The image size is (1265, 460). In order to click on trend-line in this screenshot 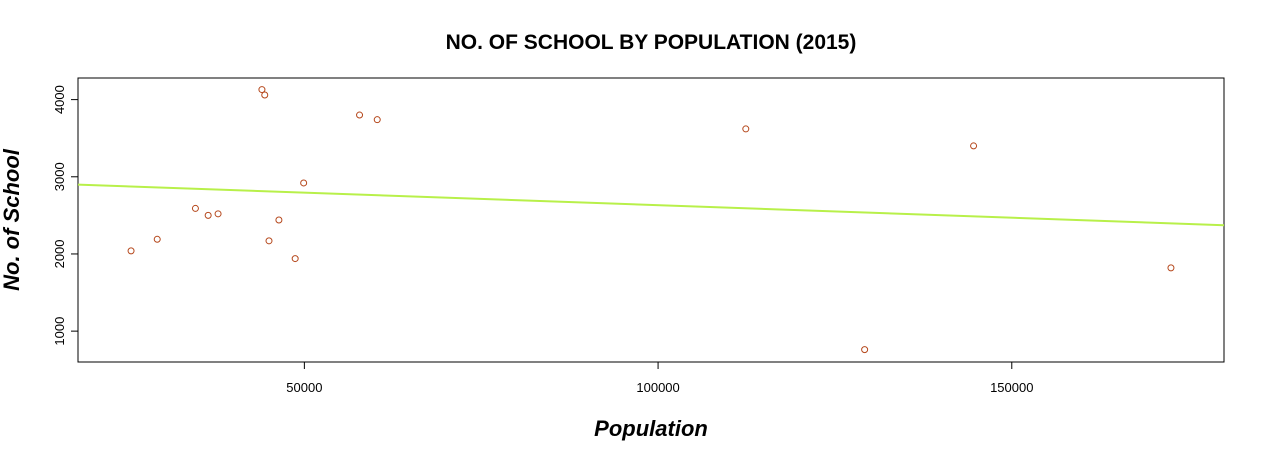, I will do `click(651, 205)`.